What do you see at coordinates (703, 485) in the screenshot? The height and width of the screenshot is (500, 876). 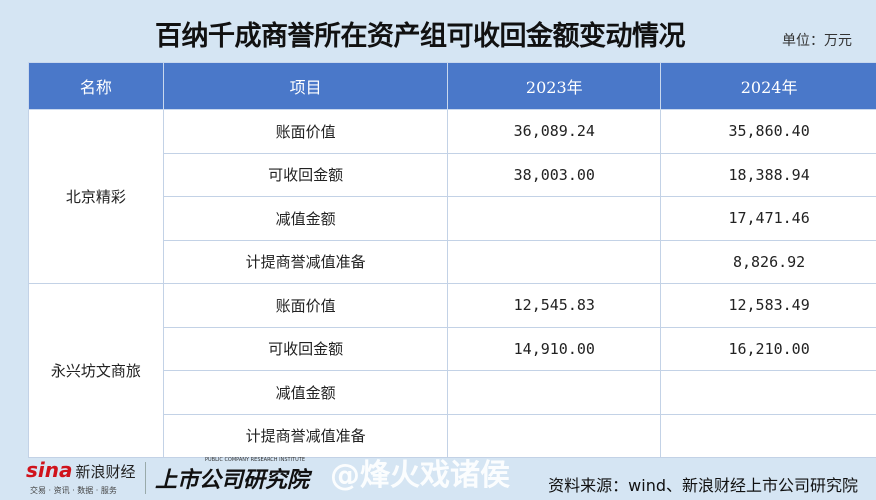 I see `source-note: 资料来源：wind、新浪财经上市公司研究院` at bounding box center [703, 485].